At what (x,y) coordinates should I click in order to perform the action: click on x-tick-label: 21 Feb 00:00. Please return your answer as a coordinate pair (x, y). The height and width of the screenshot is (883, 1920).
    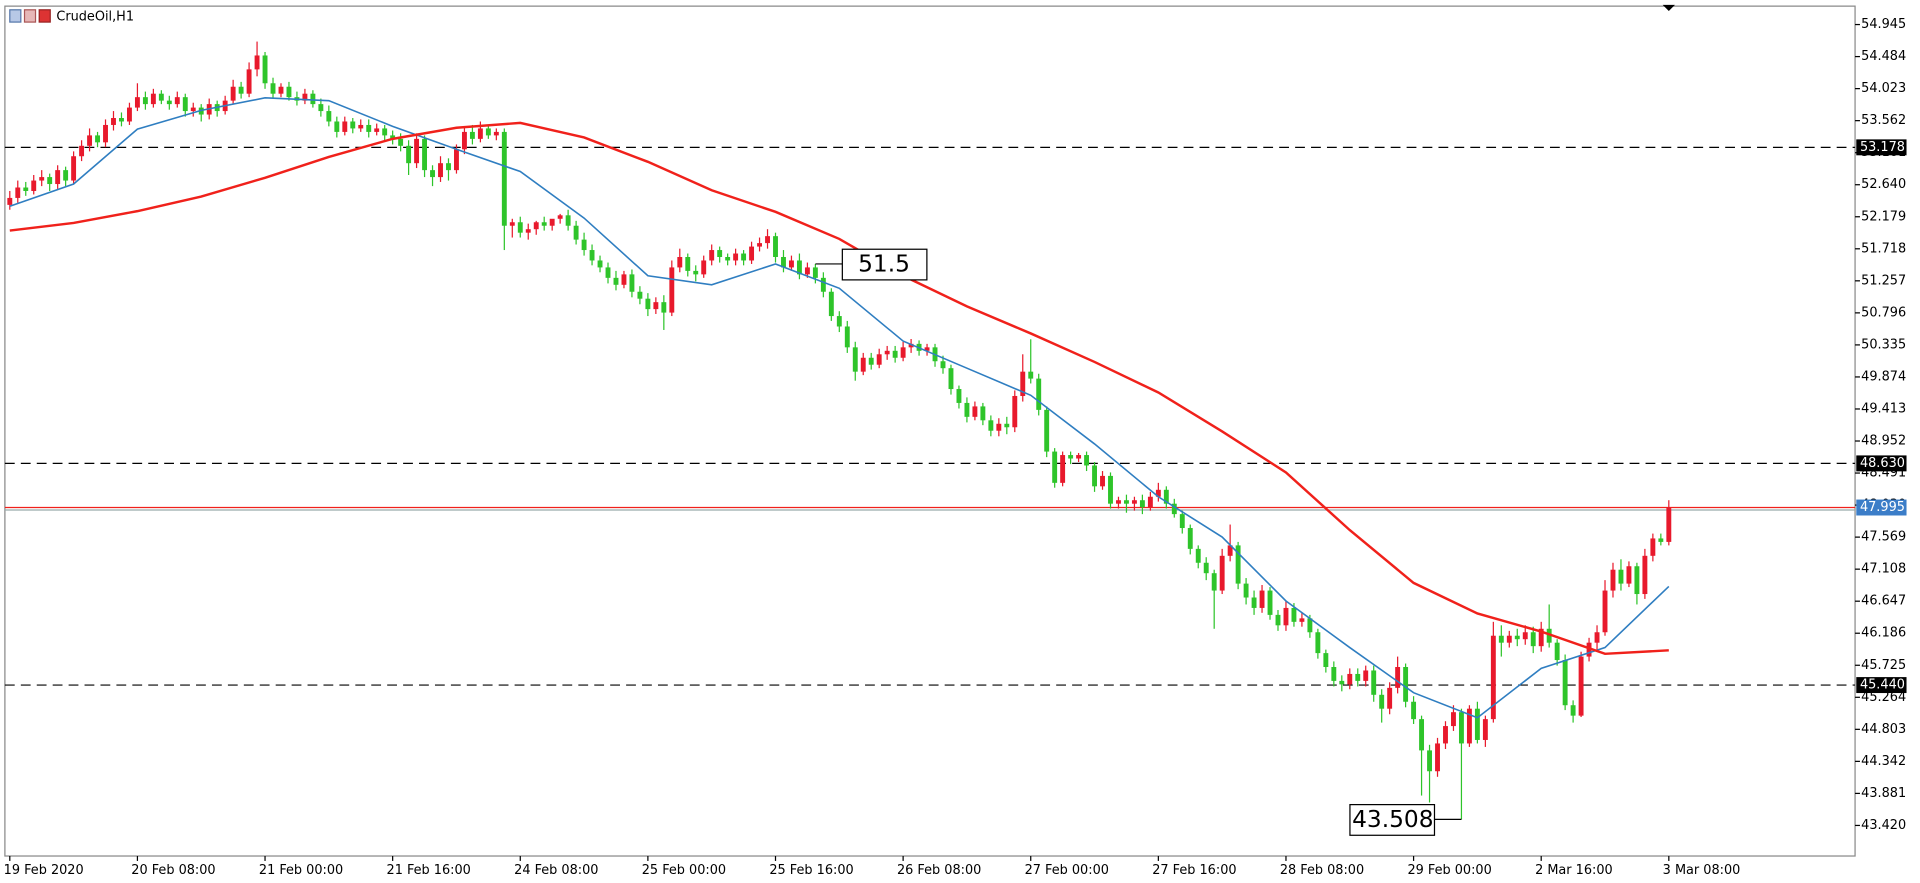
    Looking at the image, I should click on (301, 870).